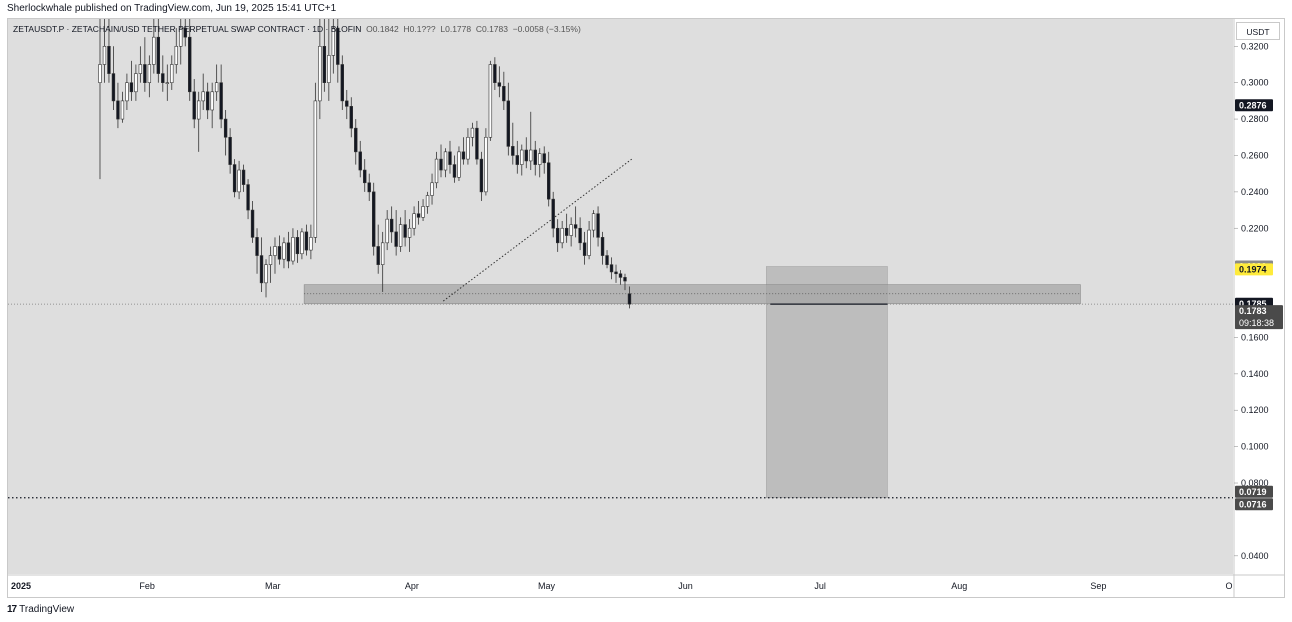  Describe the element at coordinates (1253, 304) in the screenshot. I see `price-label-text: 0.1785` at that location.